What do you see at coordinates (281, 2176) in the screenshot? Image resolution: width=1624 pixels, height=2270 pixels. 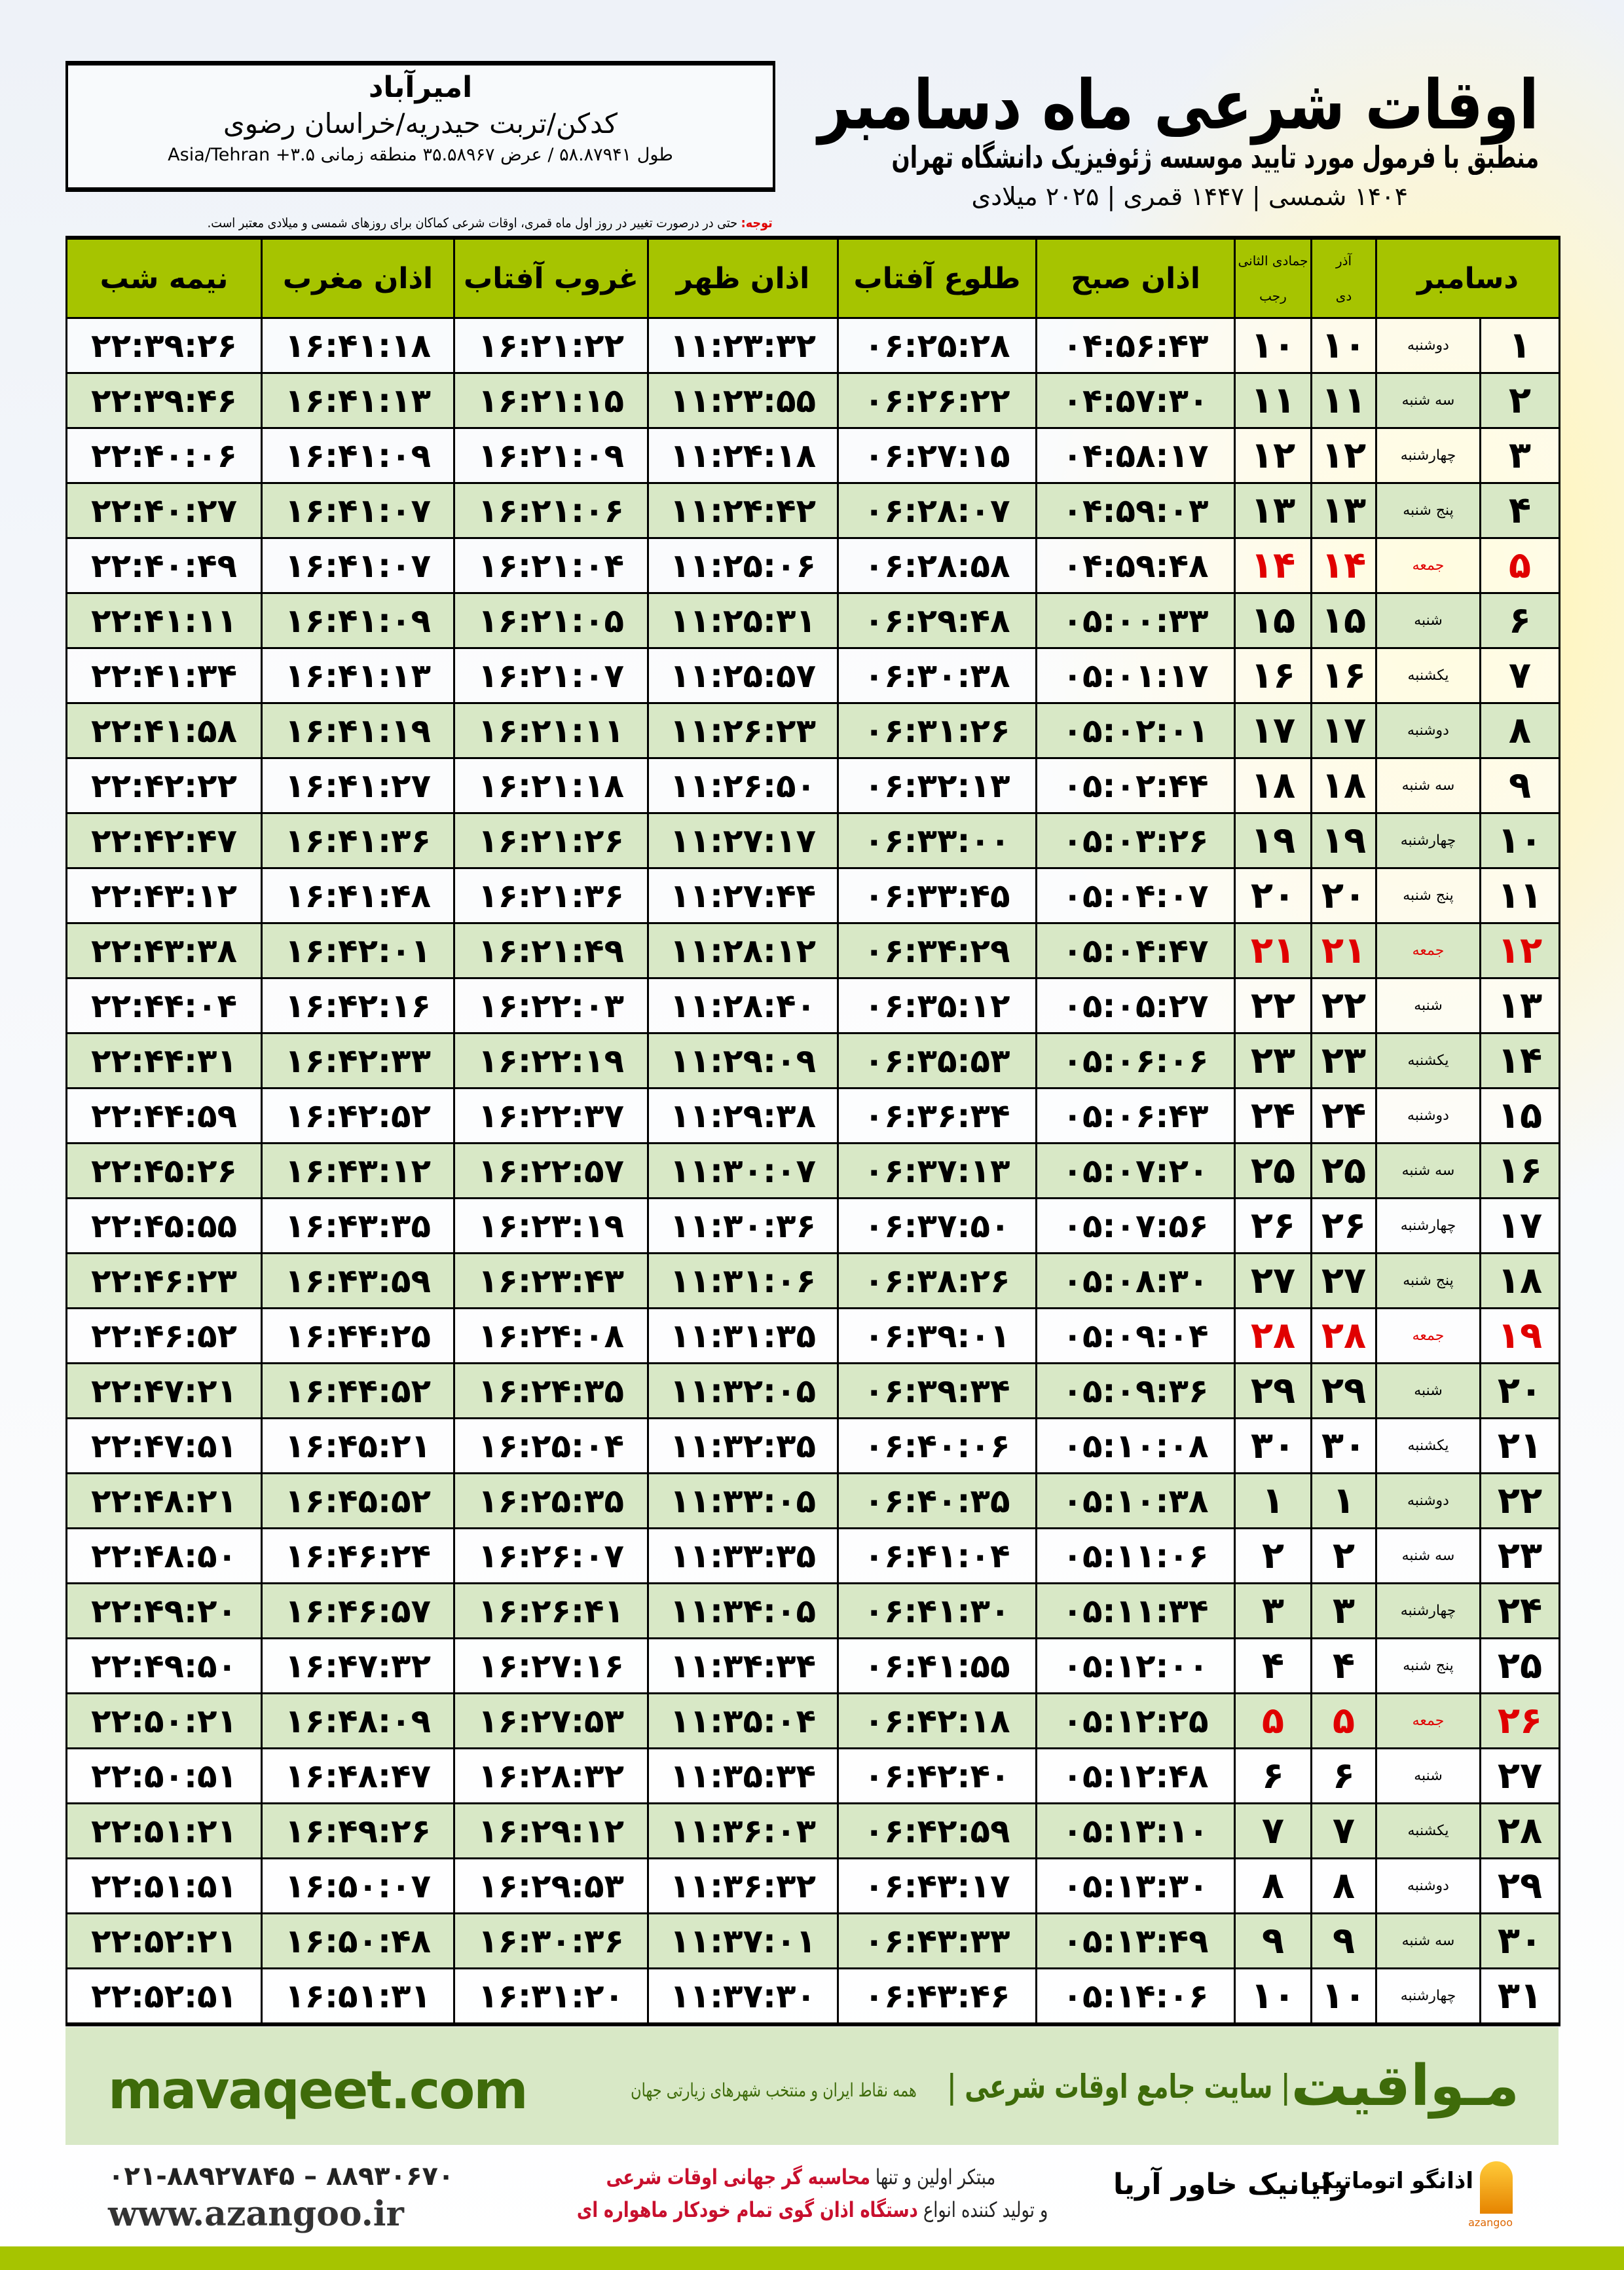 I see `footer-phone: ۰۲۱-۸۸۹۲۷۸۴۵ – ۸۸۹۳۰۶۷۰` at bounding box center [281, 2176].